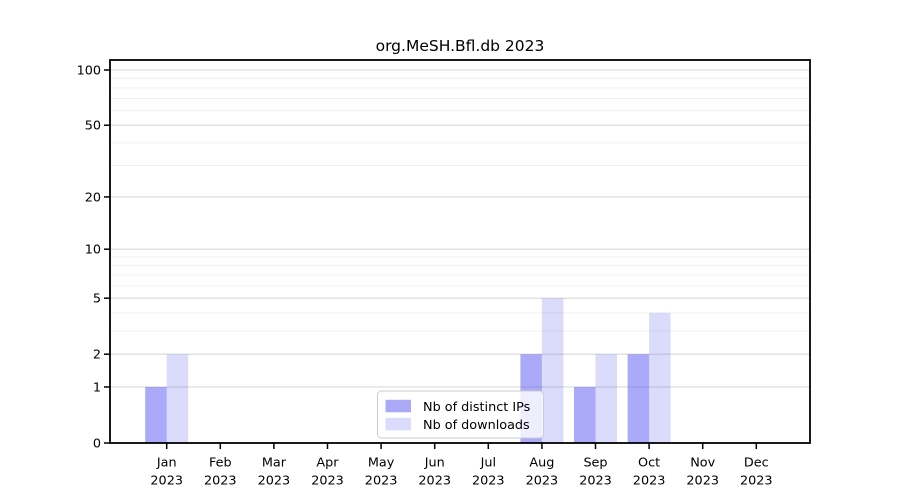  What do you see at coordinates (460, 46) in the screenshot?
I see `chart-title: org.MeSH.Bfl.db 2023` at bounding box center [460, 46].